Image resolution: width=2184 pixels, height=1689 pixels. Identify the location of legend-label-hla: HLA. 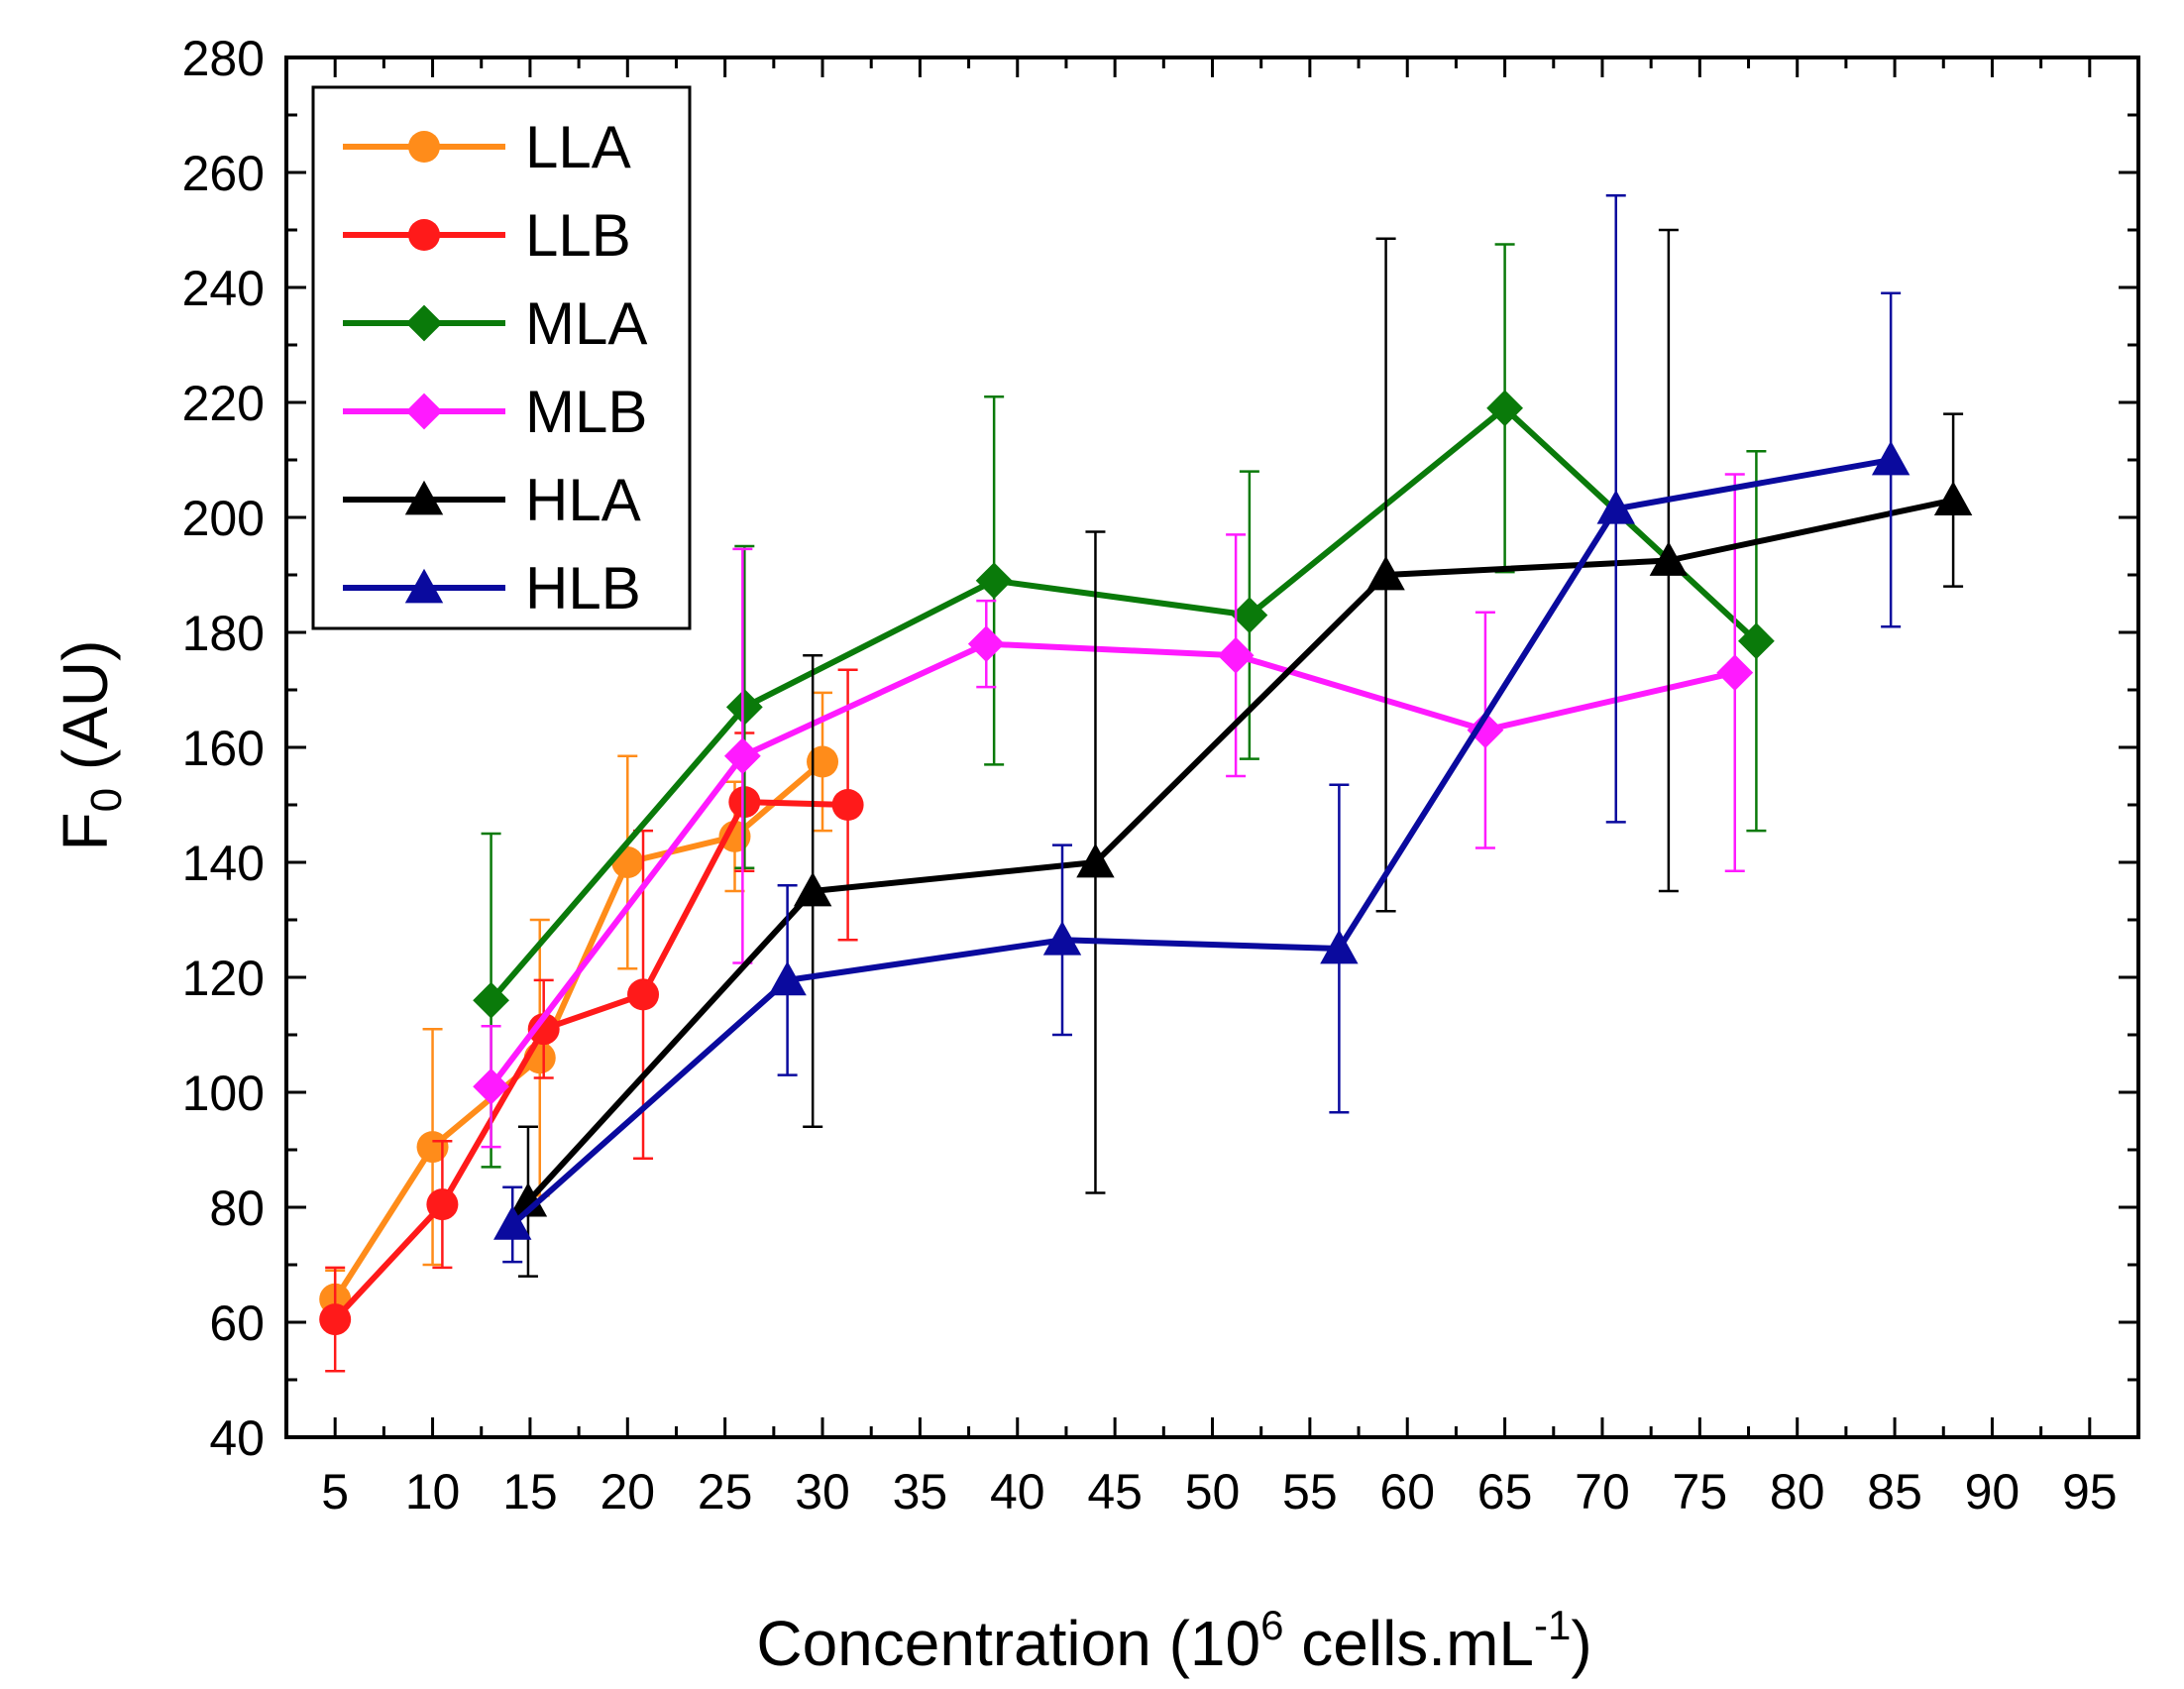
(583, 500).